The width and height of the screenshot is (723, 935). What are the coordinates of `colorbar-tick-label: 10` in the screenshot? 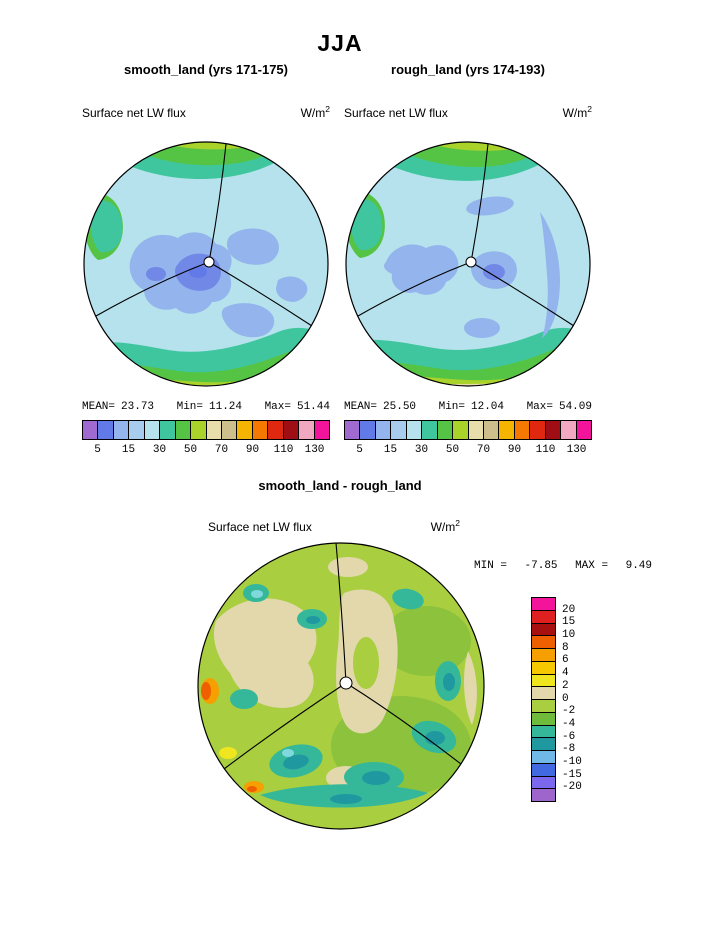 It's located at (569, 635).